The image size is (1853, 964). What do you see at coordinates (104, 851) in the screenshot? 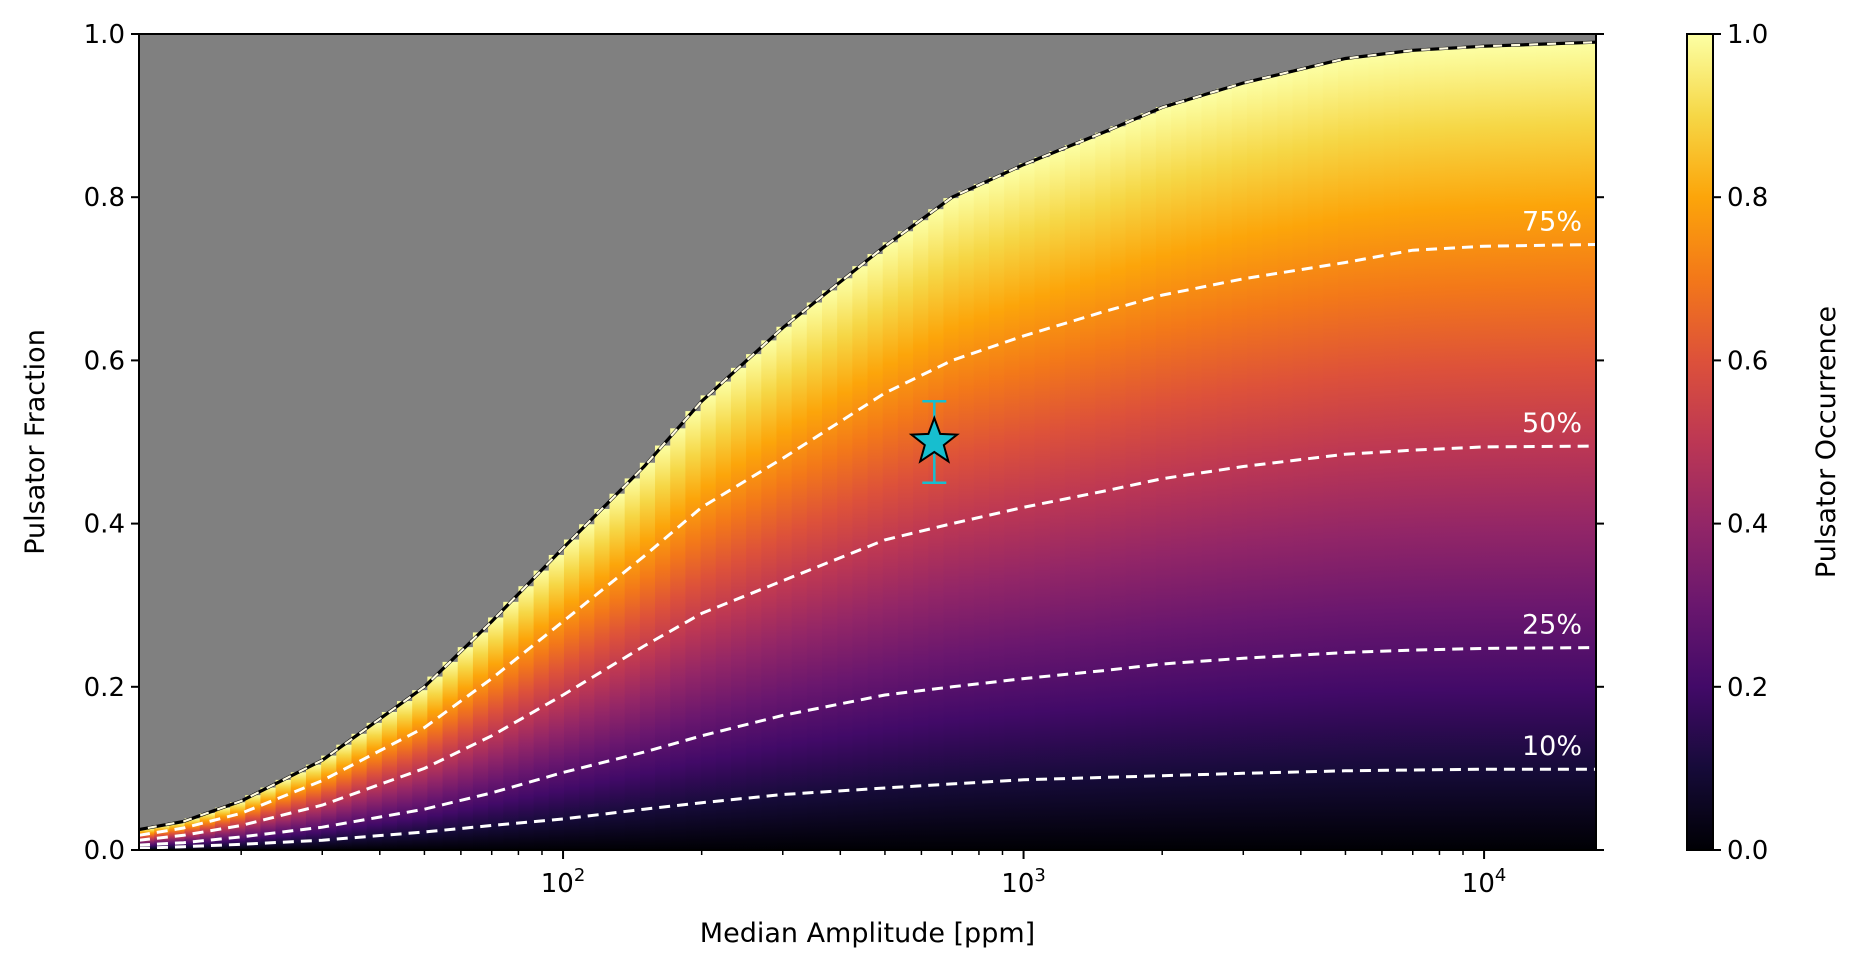
I see `y-tick-label: 0.0` at bounding box center [104, 851].